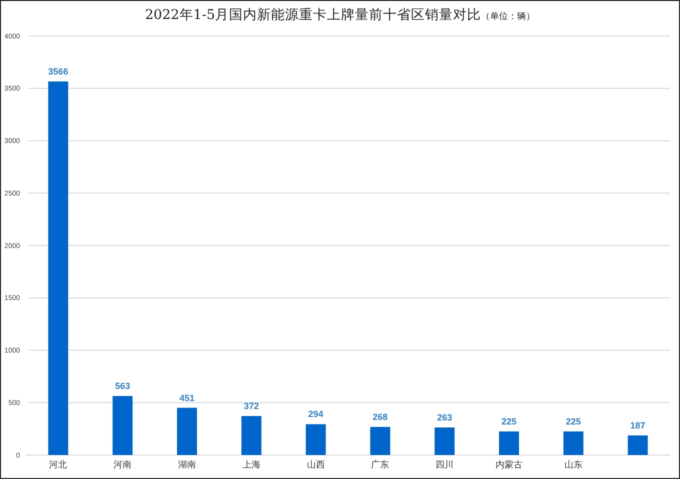 The height and width of the screenshot is (479, 680). What do you see at coordinates (445, 464) in the screenshot?
I see `x-tick-label: 四川` at bounding box center [445, 464].